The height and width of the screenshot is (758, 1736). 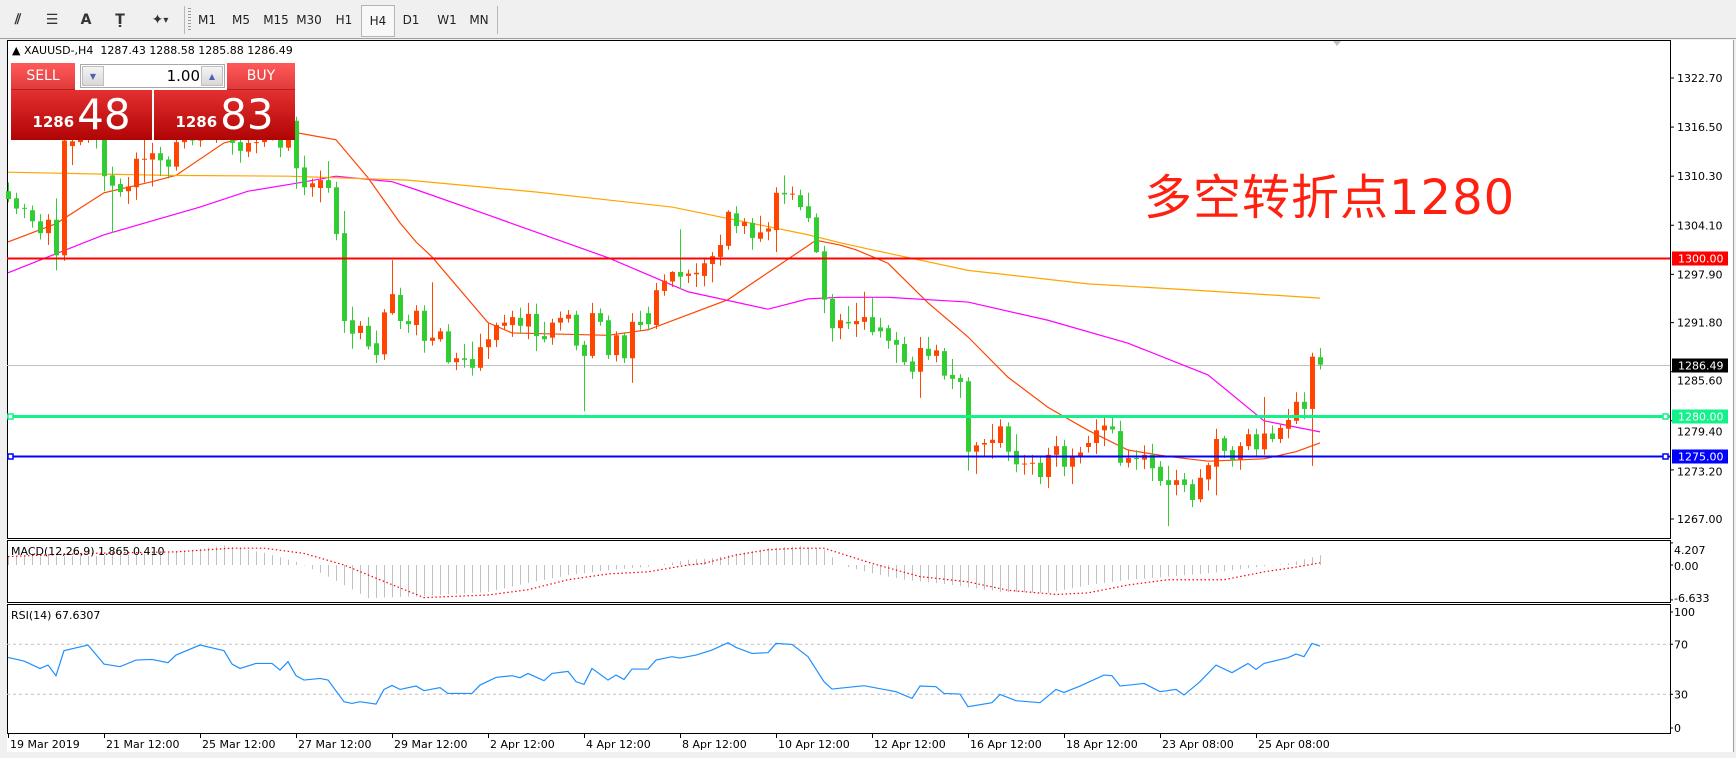 What do you see at coordinates (334, 744) in the screenshot?
I see `time-tick-label: 27 Mar 12:00` at bounding box center [334, 744].